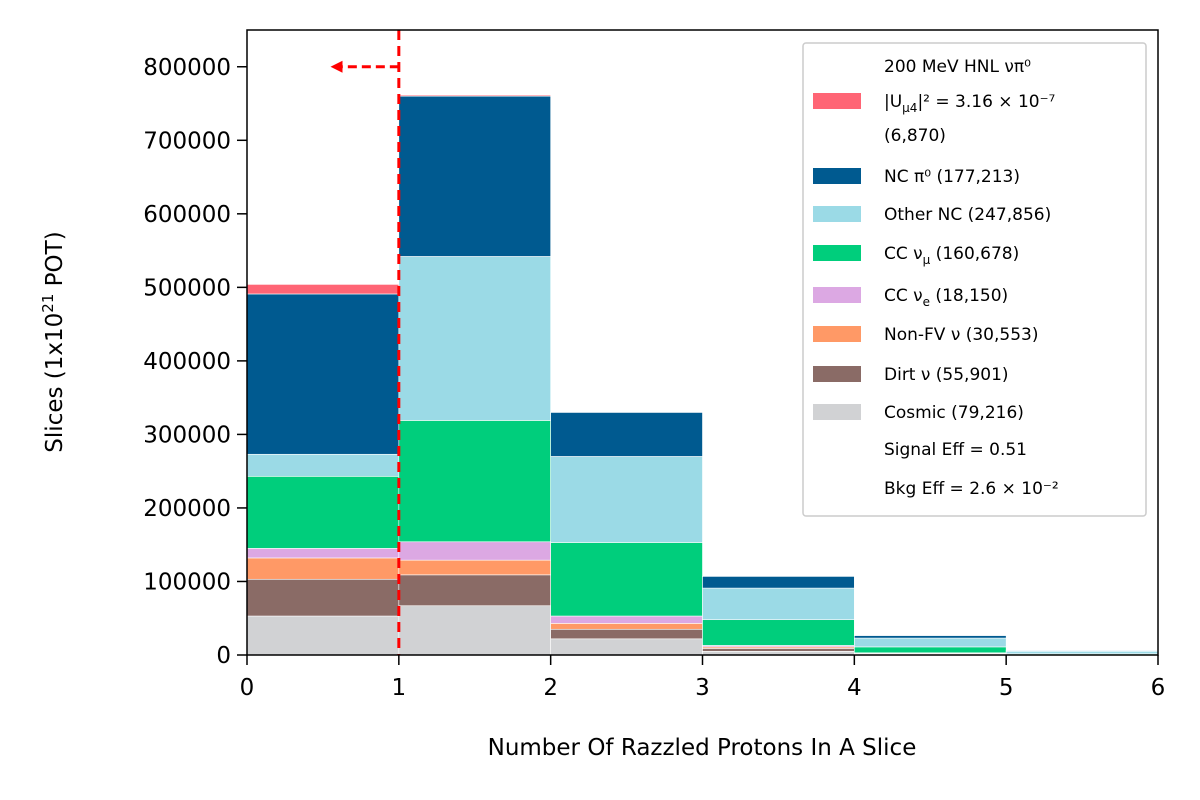 The image size is (1200, 800). What do you see at coordinates (903, 296) in the screenshot?
I see `legend-label-ccnue-main: CC ν` at bounding box center [903, 296].